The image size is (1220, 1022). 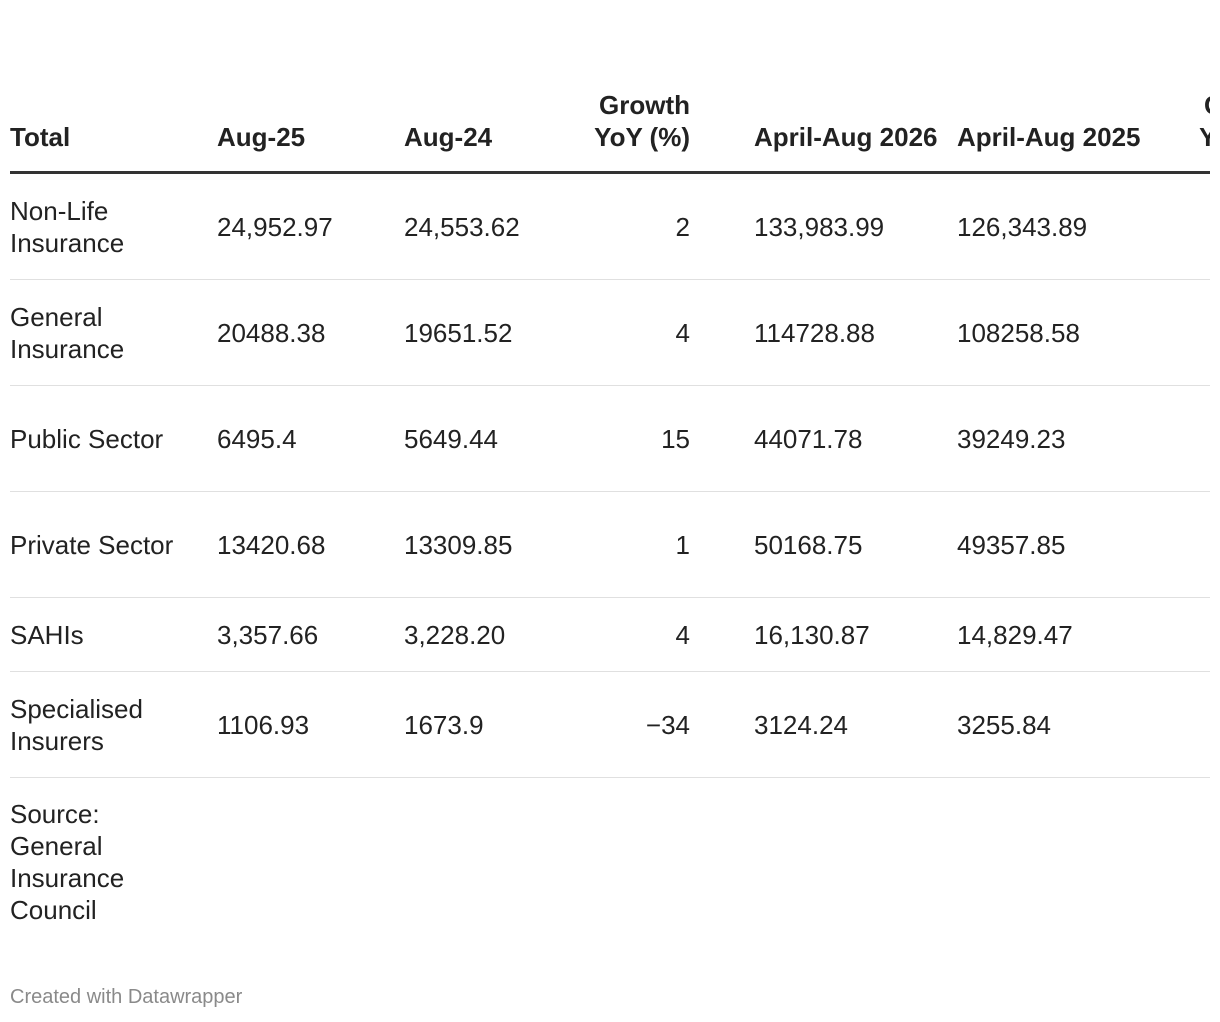 I want to click on cell: 1673.9, so click(x=479, y=724).